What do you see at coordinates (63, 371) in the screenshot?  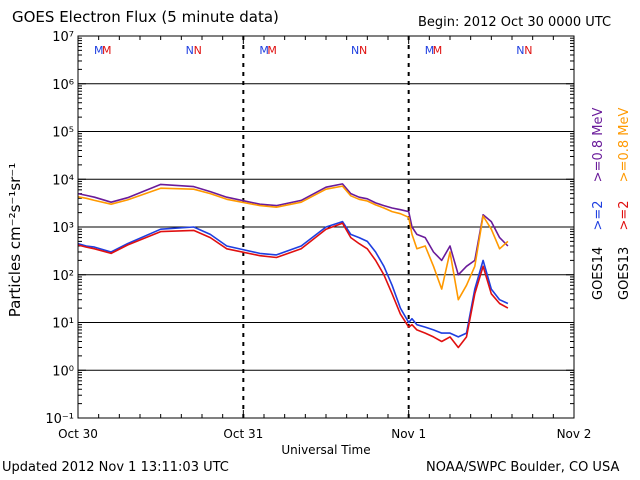 I see `y-tick-label: 10⁰` at bounding box center [63, 371].